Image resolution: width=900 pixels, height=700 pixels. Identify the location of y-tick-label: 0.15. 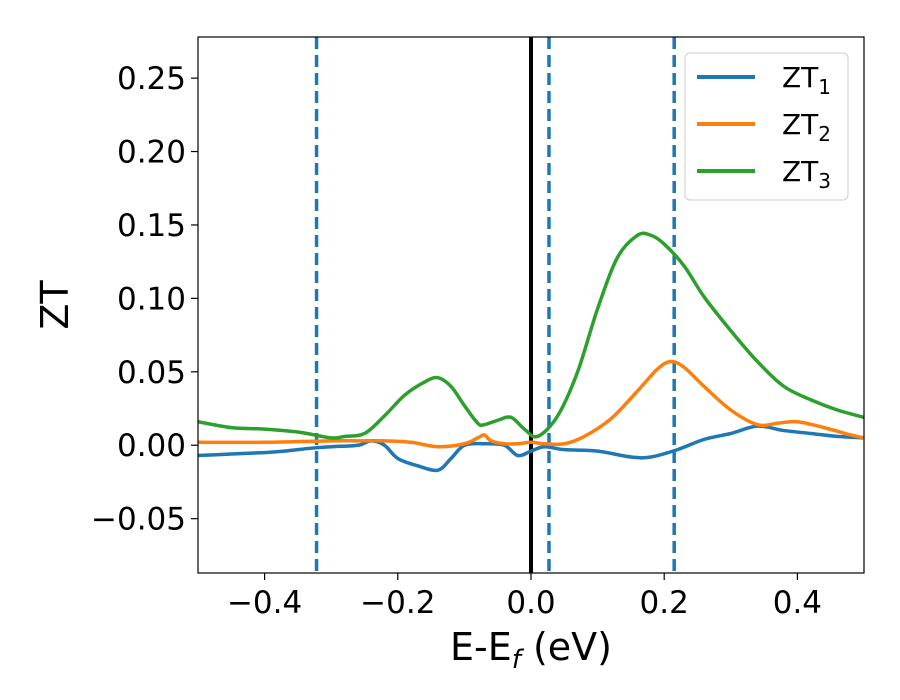
(151, 226).